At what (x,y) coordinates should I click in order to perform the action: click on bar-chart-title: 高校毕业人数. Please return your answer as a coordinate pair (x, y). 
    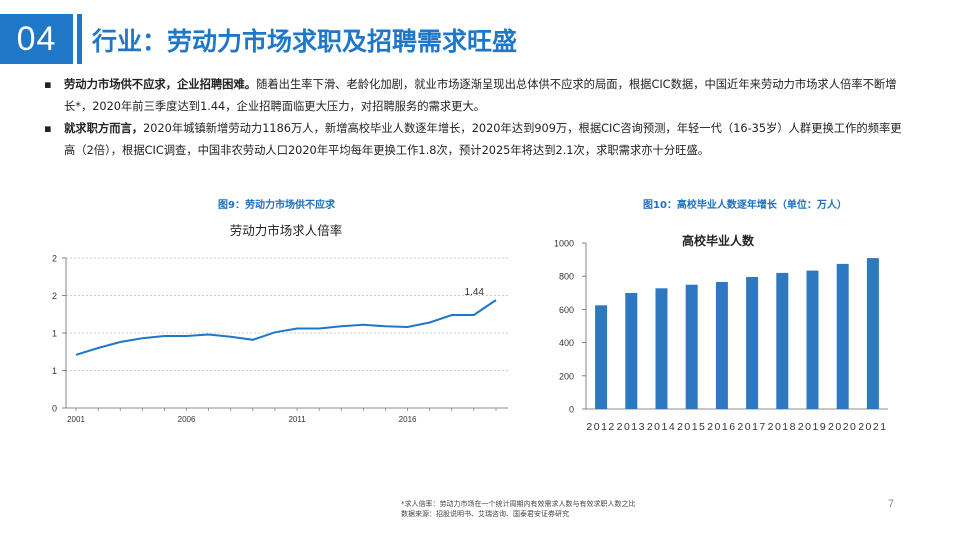
    Looking at the image, I should click on (718, 240).